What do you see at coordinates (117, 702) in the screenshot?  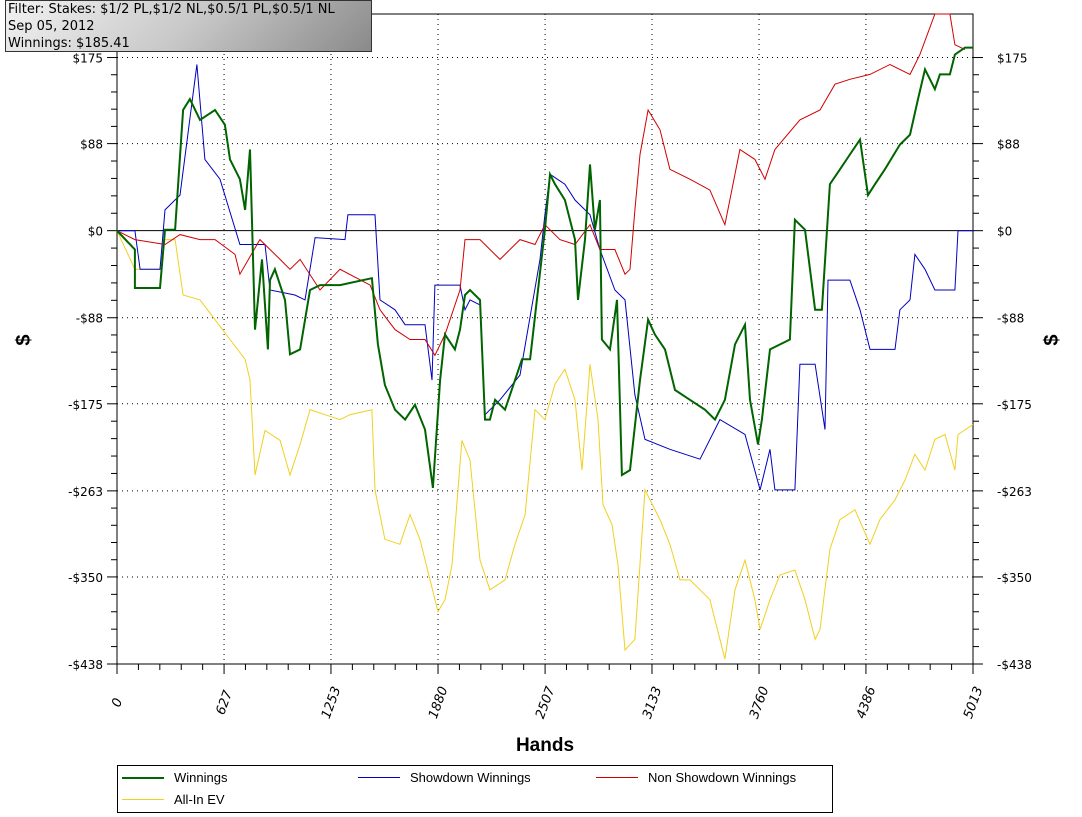 I see `x-tick-label: 0` at bounding box center [117, 702].